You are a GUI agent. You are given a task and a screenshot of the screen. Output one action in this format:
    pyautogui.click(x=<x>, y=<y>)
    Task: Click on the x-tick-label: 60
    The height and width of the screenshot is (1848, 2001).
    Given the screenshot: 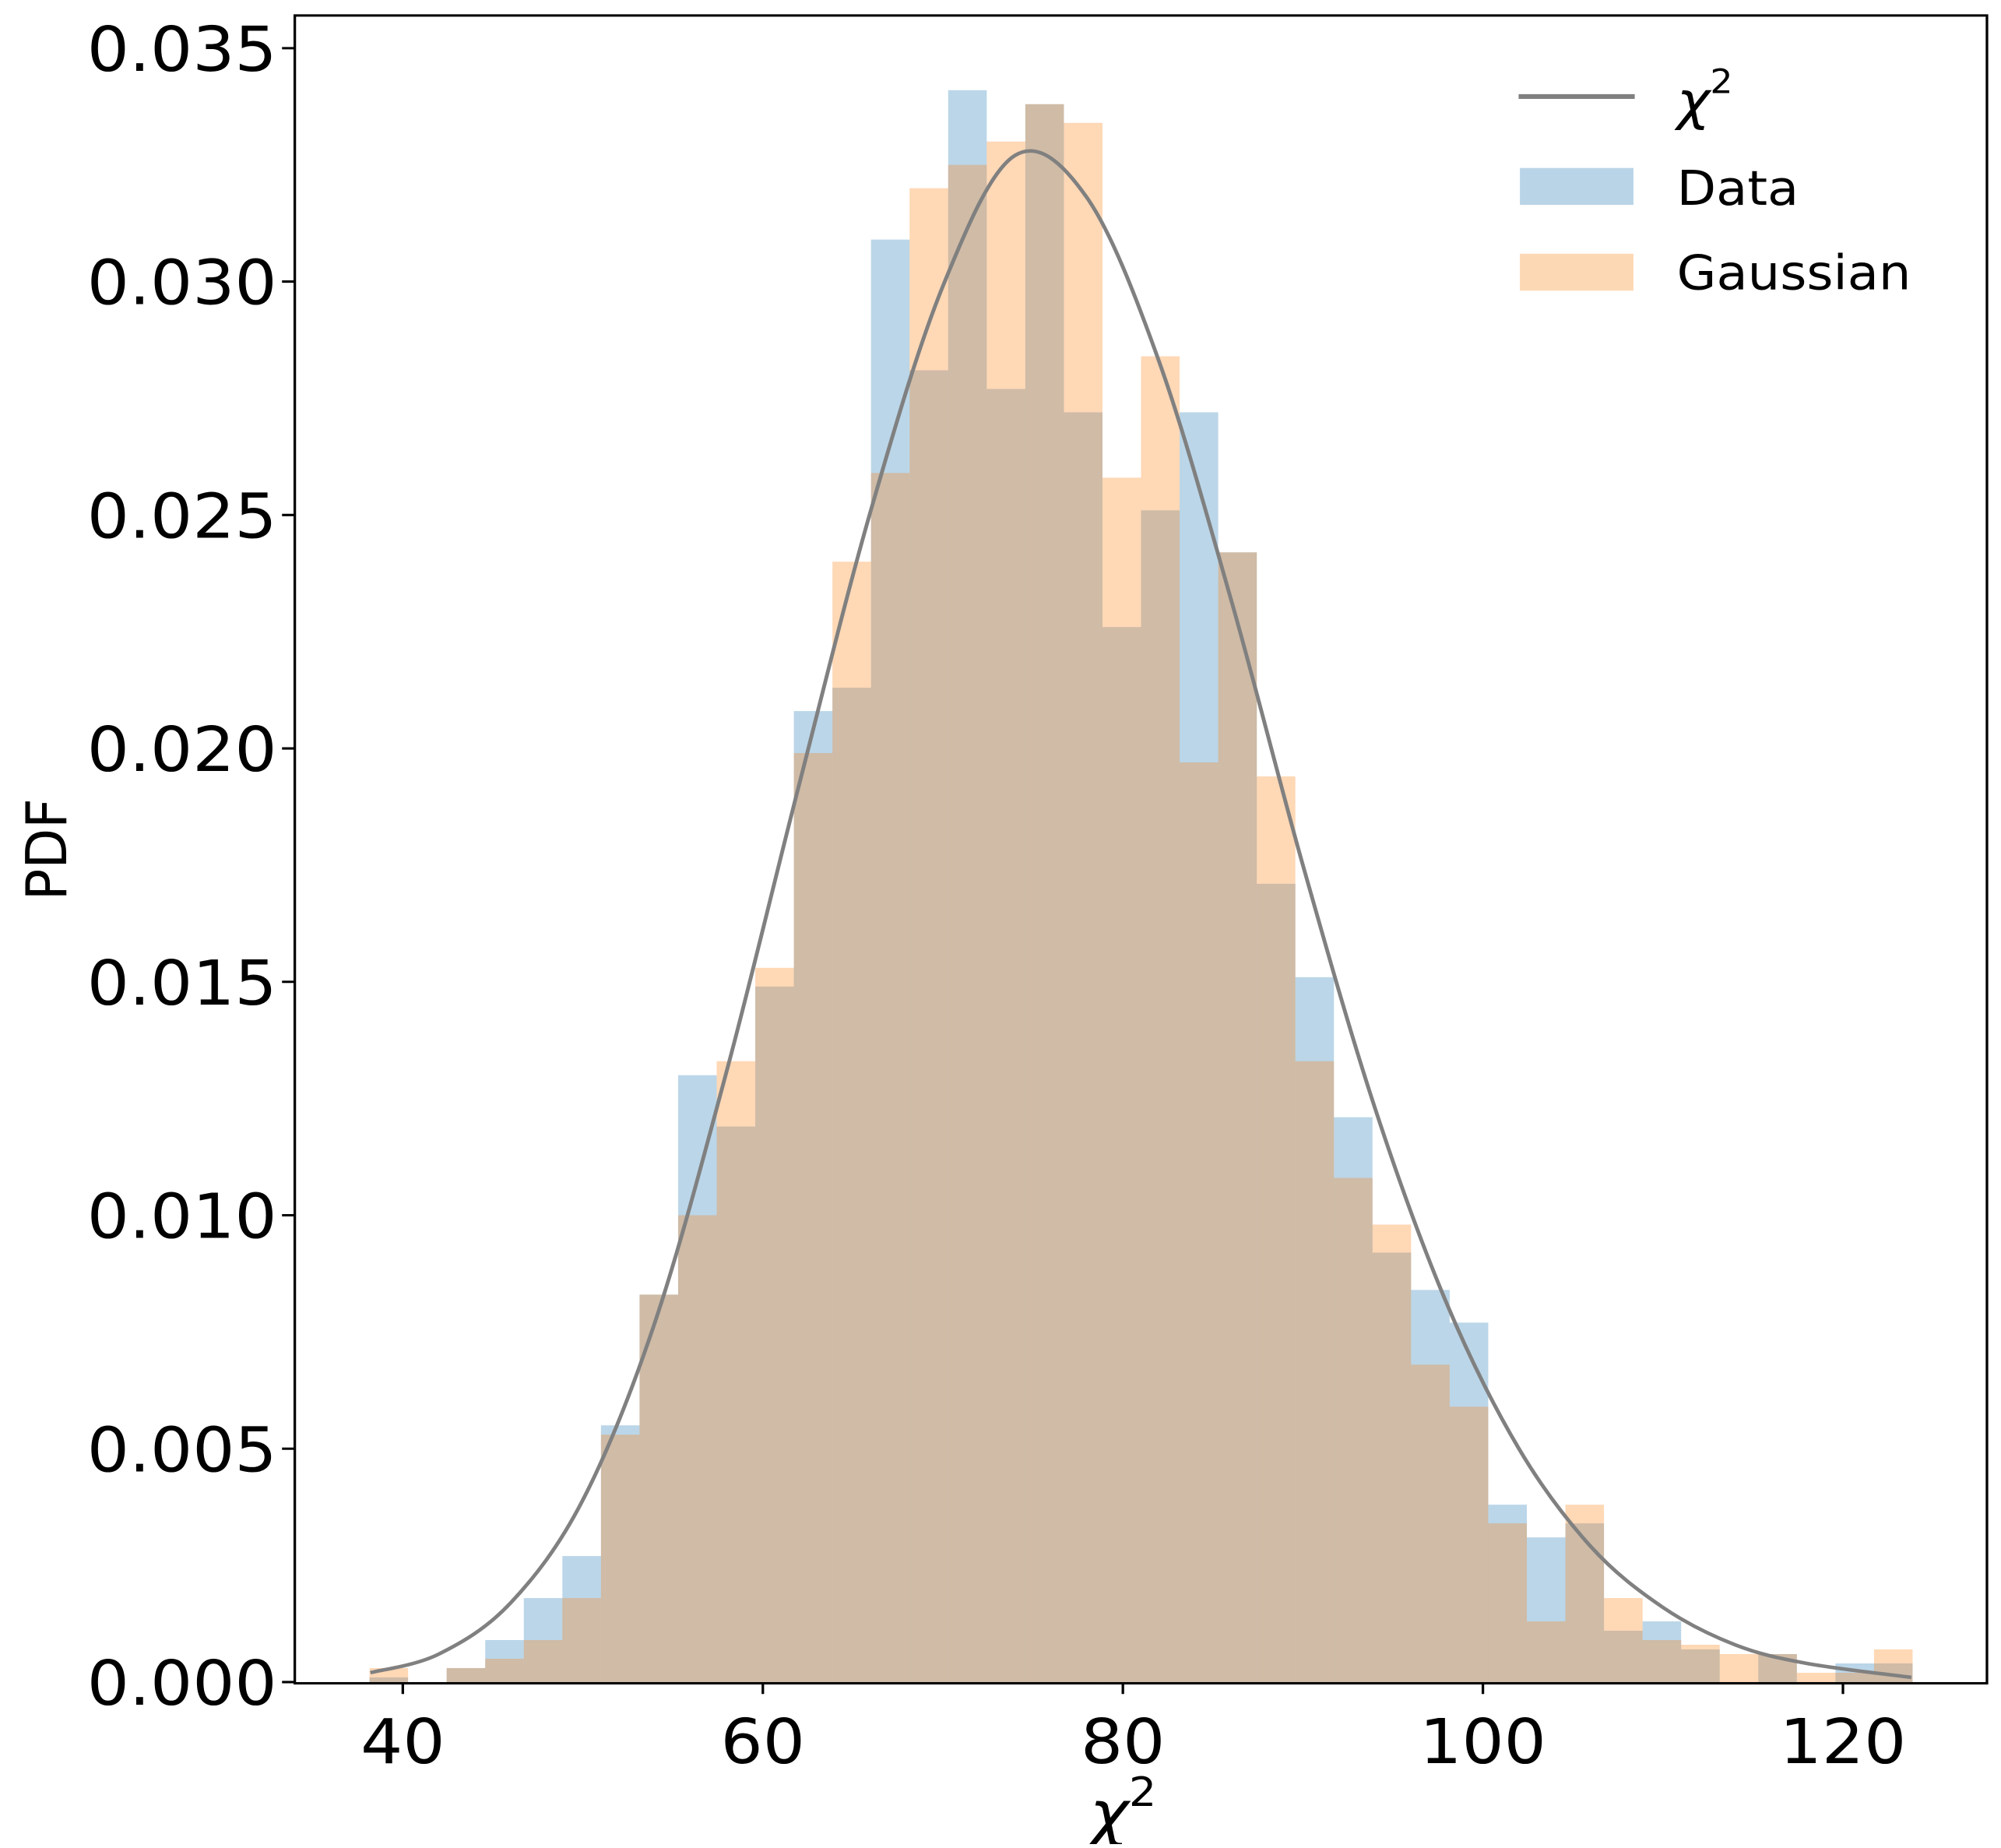 What is the action you would take?
    pyautogui.click(x=763, y=1742)
    